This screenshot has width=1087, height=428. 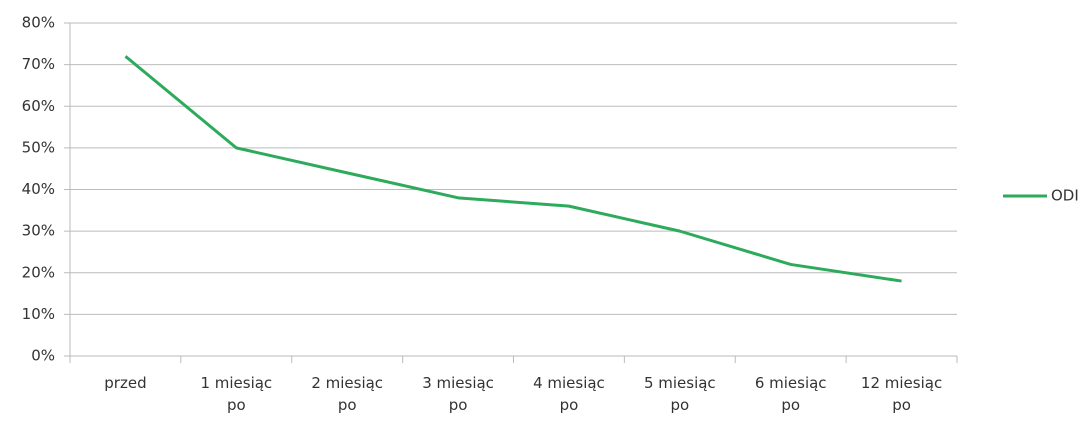 I want to click on legend-label: ODI, so click(x=1065, y=196).